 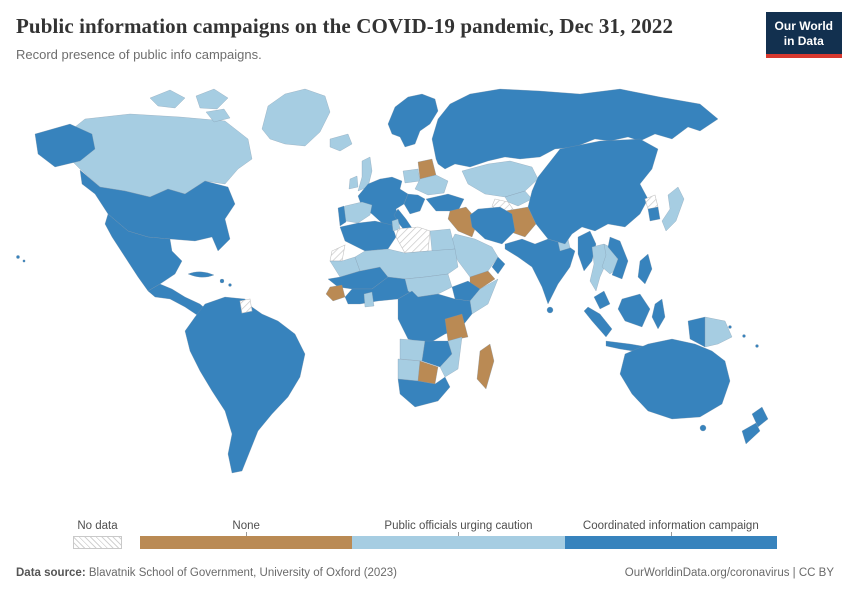 What do you see at coordinates (587, 251) in the screenshot?
I see `region-myanmar` at bounding box center [587, 251].